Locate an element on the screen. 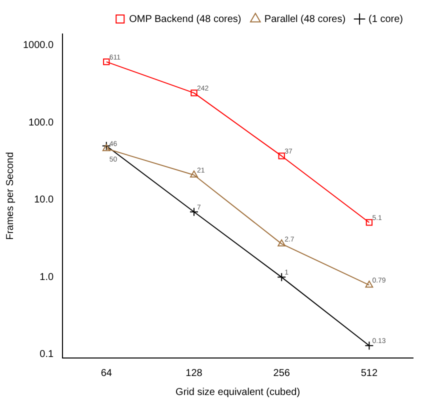 This screenshot has height=402, width=435. y-tick-label: 100.0 is located at coordinates (41, 122).